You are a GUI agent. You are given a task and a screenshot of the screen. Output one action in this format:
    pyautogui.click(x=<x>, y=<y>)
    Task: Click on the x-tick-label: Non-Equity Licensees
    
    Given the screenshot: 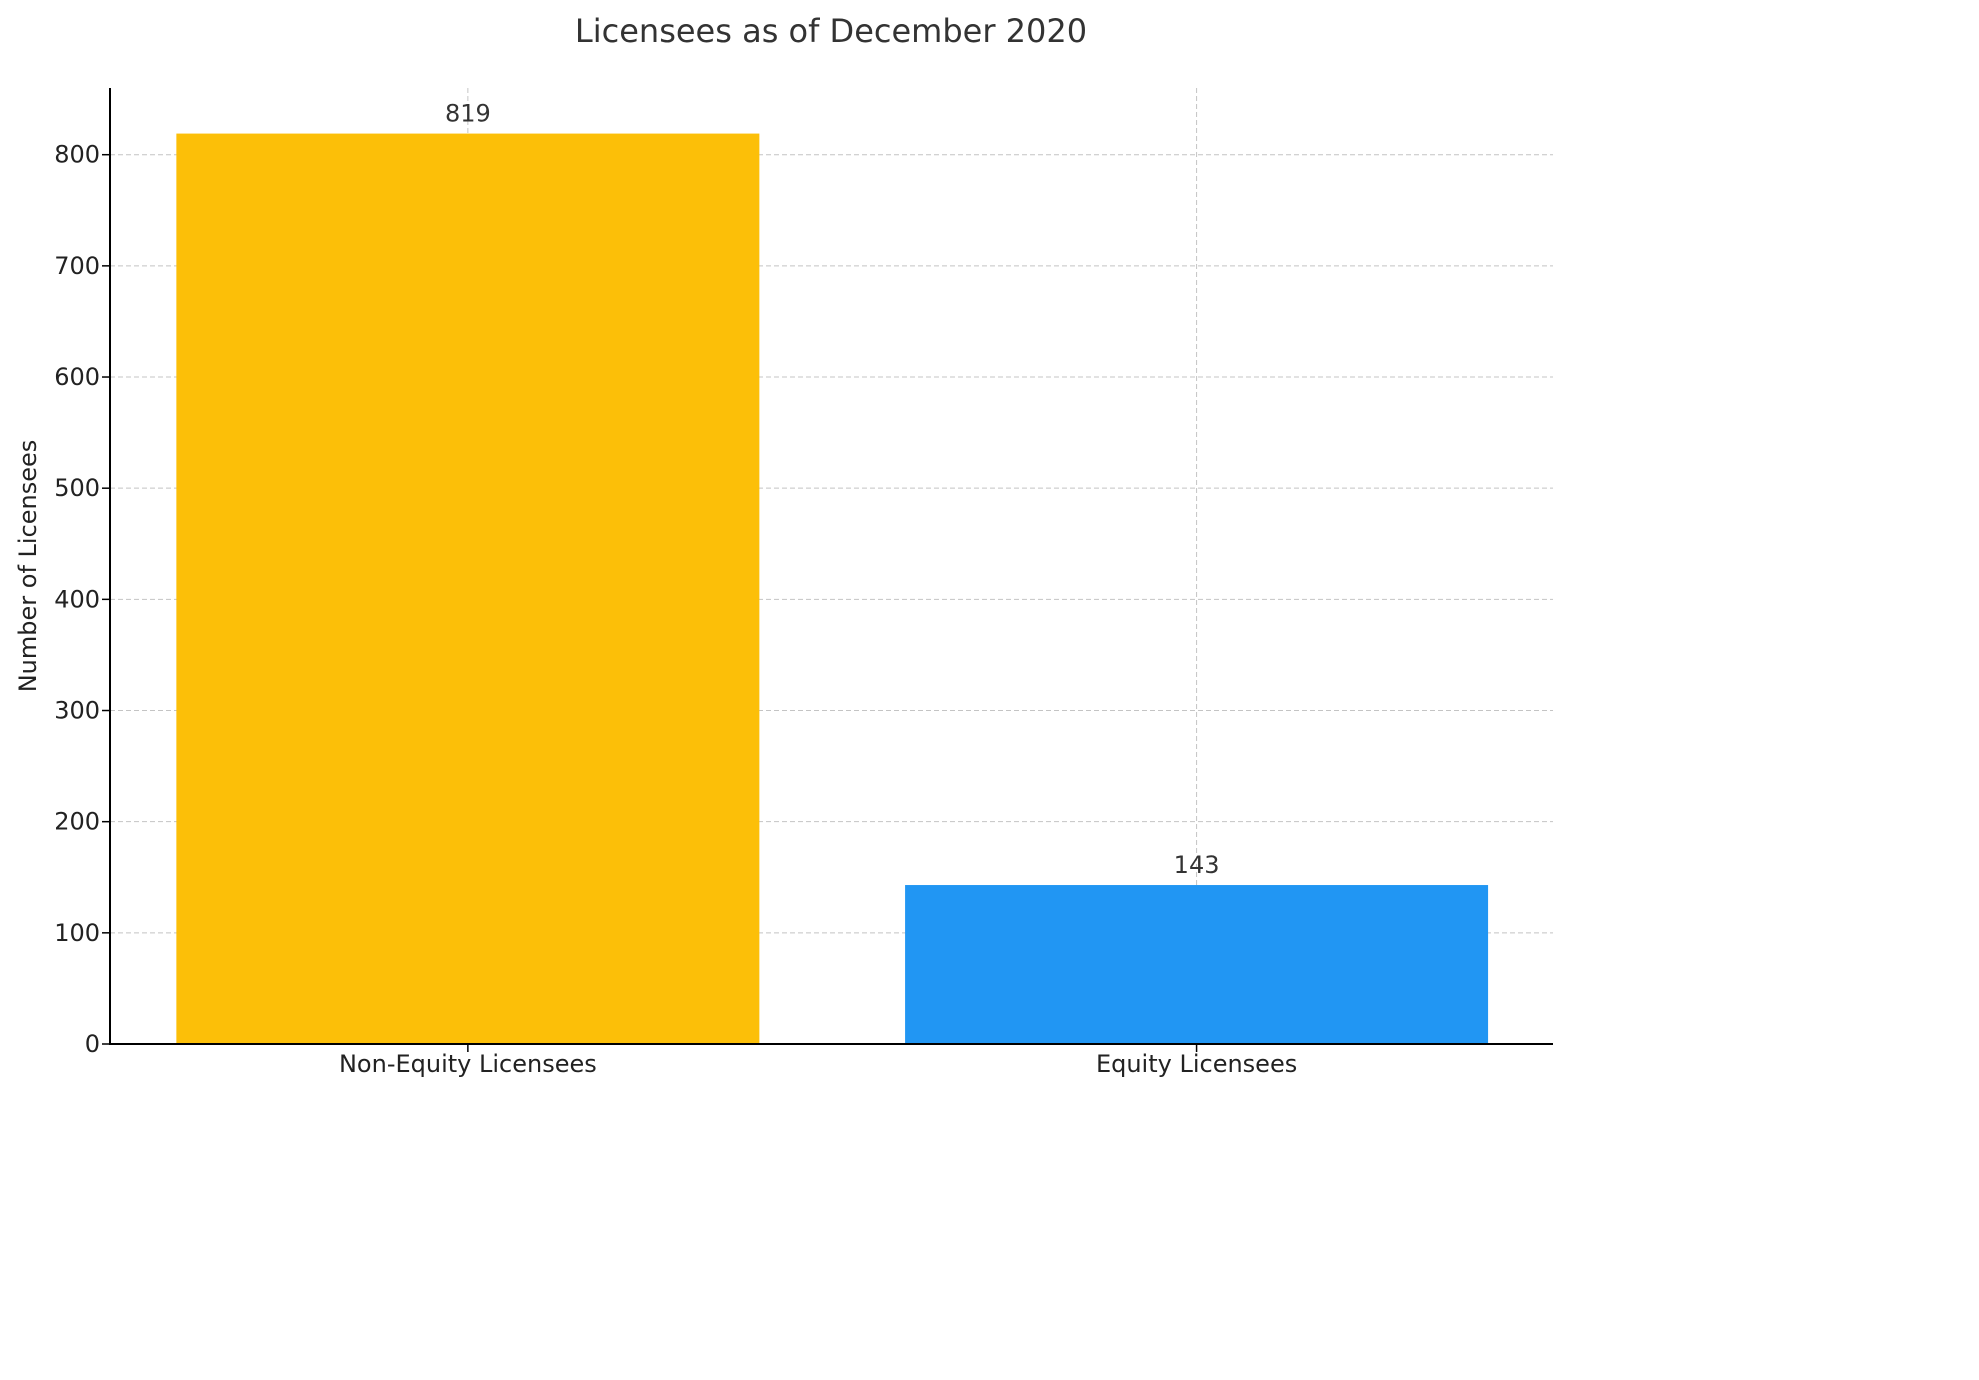 What is the action you would take?
    pyautogui.click(x=468, y=1064)
    